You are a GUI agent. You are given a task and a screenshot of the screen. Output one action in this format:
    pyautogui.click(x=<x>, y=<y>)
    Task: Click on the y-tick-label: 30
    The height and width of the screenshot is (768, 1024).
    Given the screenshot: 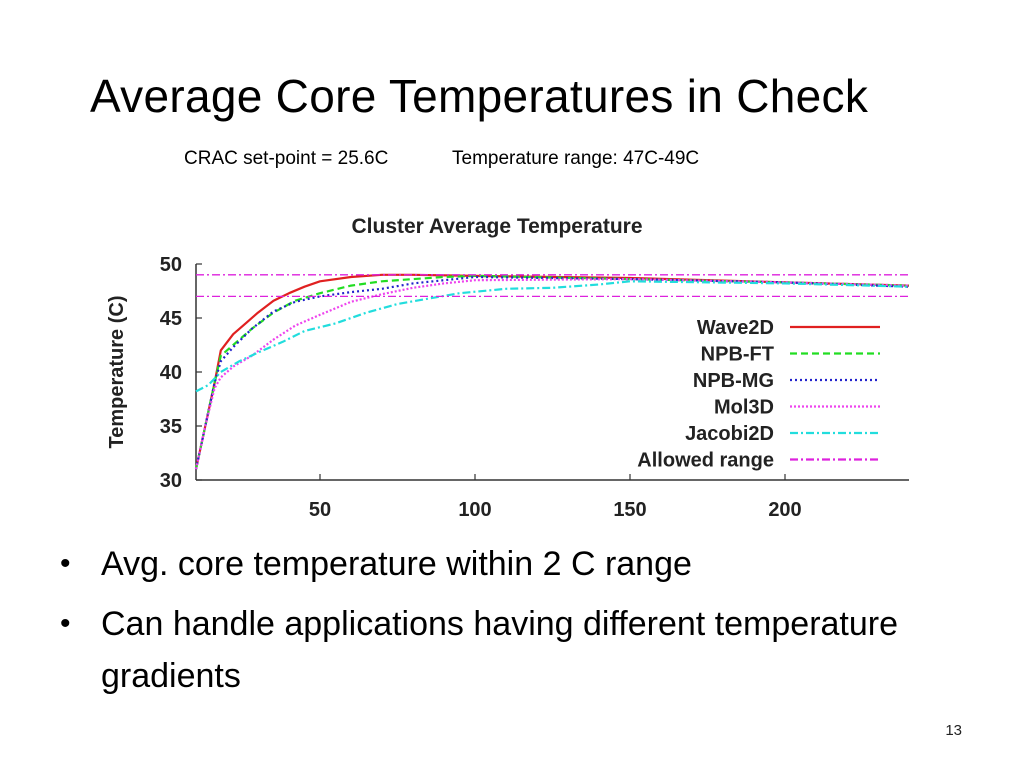 What is the action you would take?
    pyautogui.click(x=171, y=481)
    